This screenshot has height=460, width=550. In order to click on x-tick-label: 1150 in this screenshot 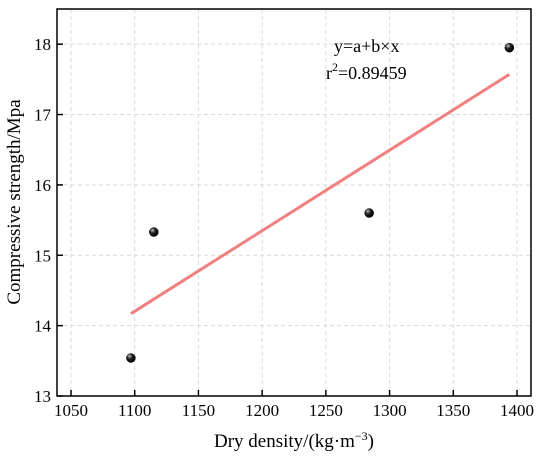, I will do `click(198, 410)`.